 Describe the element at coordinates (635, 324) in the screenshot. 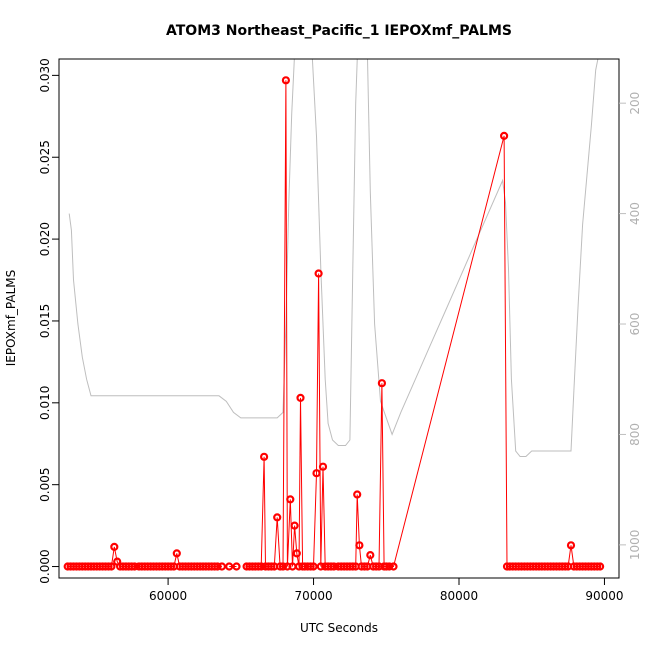

I see `right-y-tick-label: 600` at that location.